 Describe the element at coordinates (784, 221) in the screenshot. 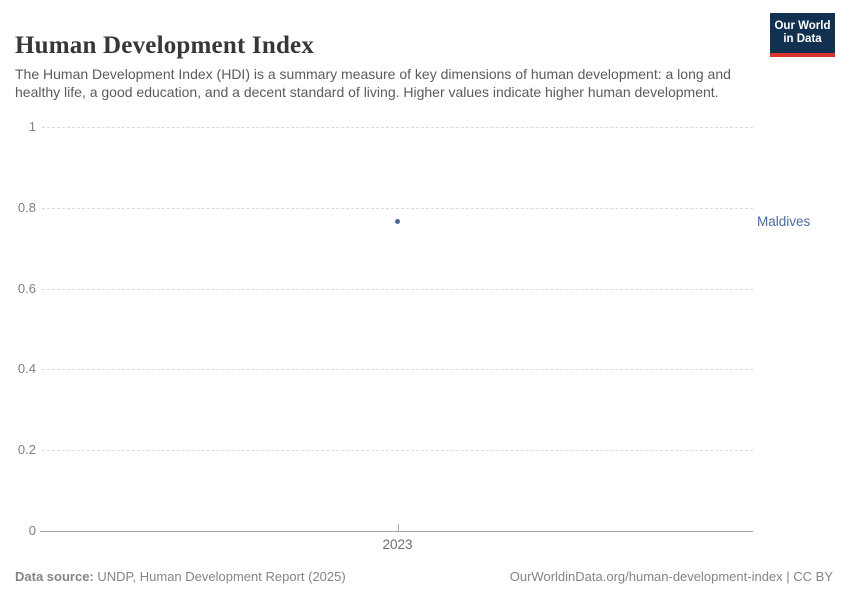

I see `entity-label-maldives: Maldives` at that location.